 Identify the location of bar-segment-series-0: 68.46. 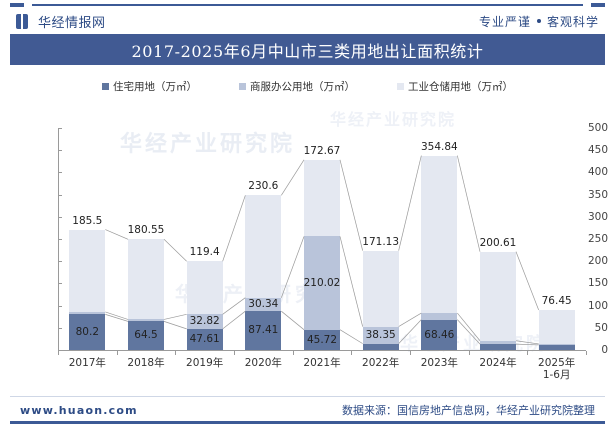
(439, 334).